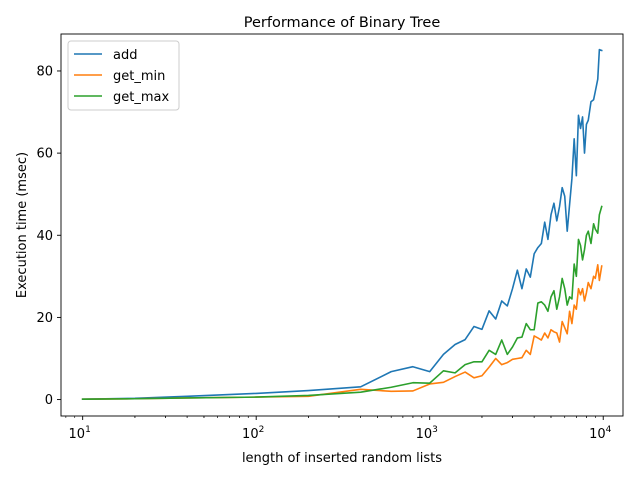  What do you see at coordinates (44, 236) in the screenshot?
I see `y-tick-label: 40` at bounding box center [44, 236].